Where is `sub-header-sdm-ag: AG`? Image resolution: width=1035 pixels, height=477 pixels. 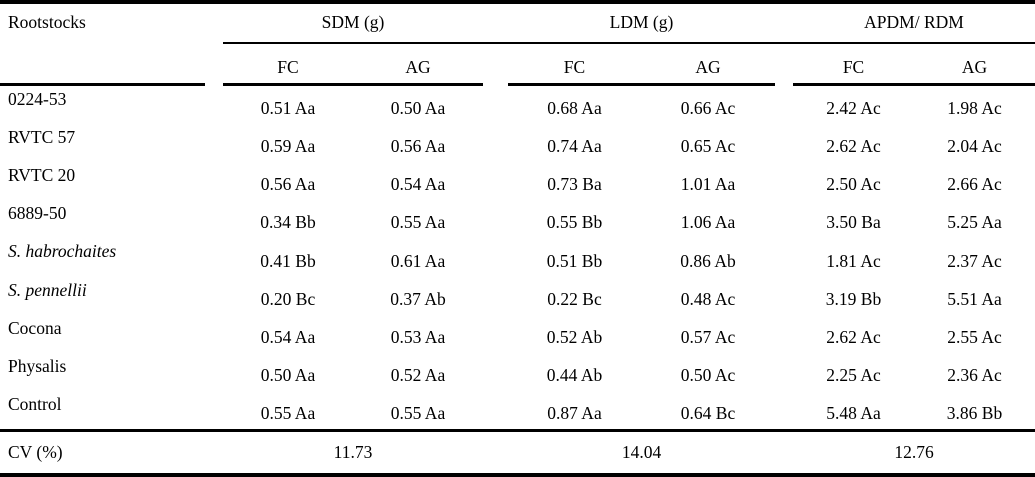
sub-header-sdm-ag: AG is located at coordinates (418, 65).